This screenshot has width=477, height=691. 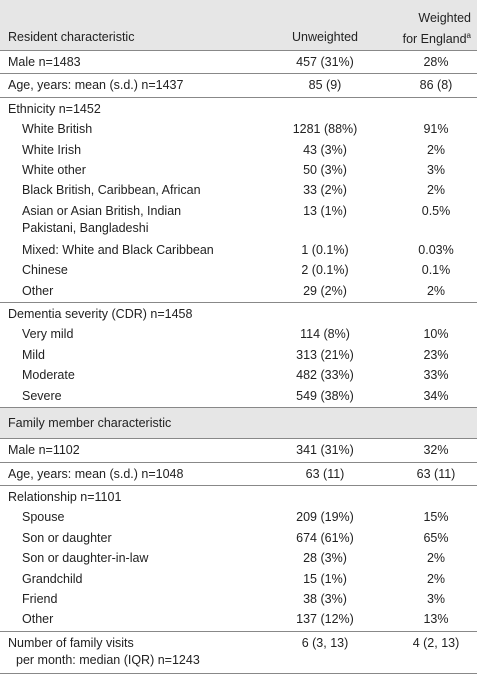 I want to click on unweighted-cell: 13 (1%), so click(x=325, y=210).